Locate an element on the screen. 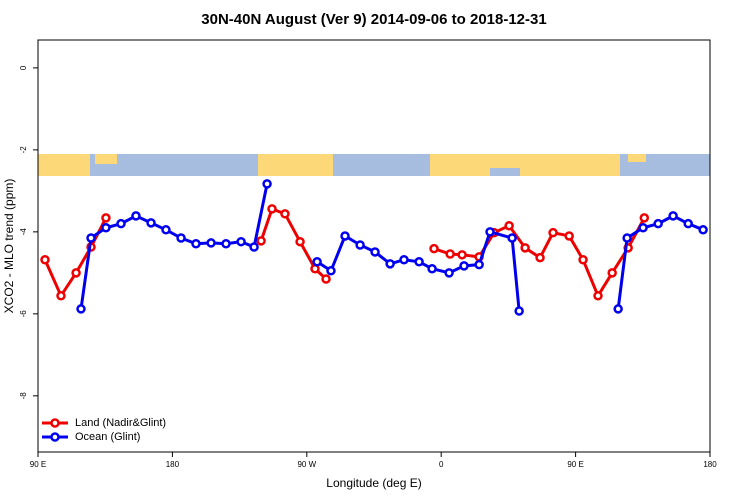 This screenshot has height=500, width=750. x-tick-label: 90 W is located at coordinates (306, 464).